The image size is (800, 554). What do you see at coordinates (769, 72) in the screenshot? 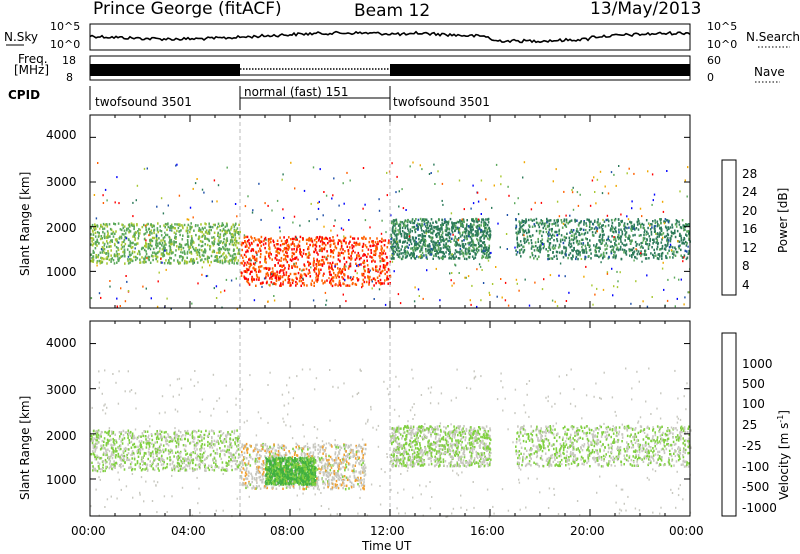
I see `nave-label: Nave` at bounding box center [769, 72].